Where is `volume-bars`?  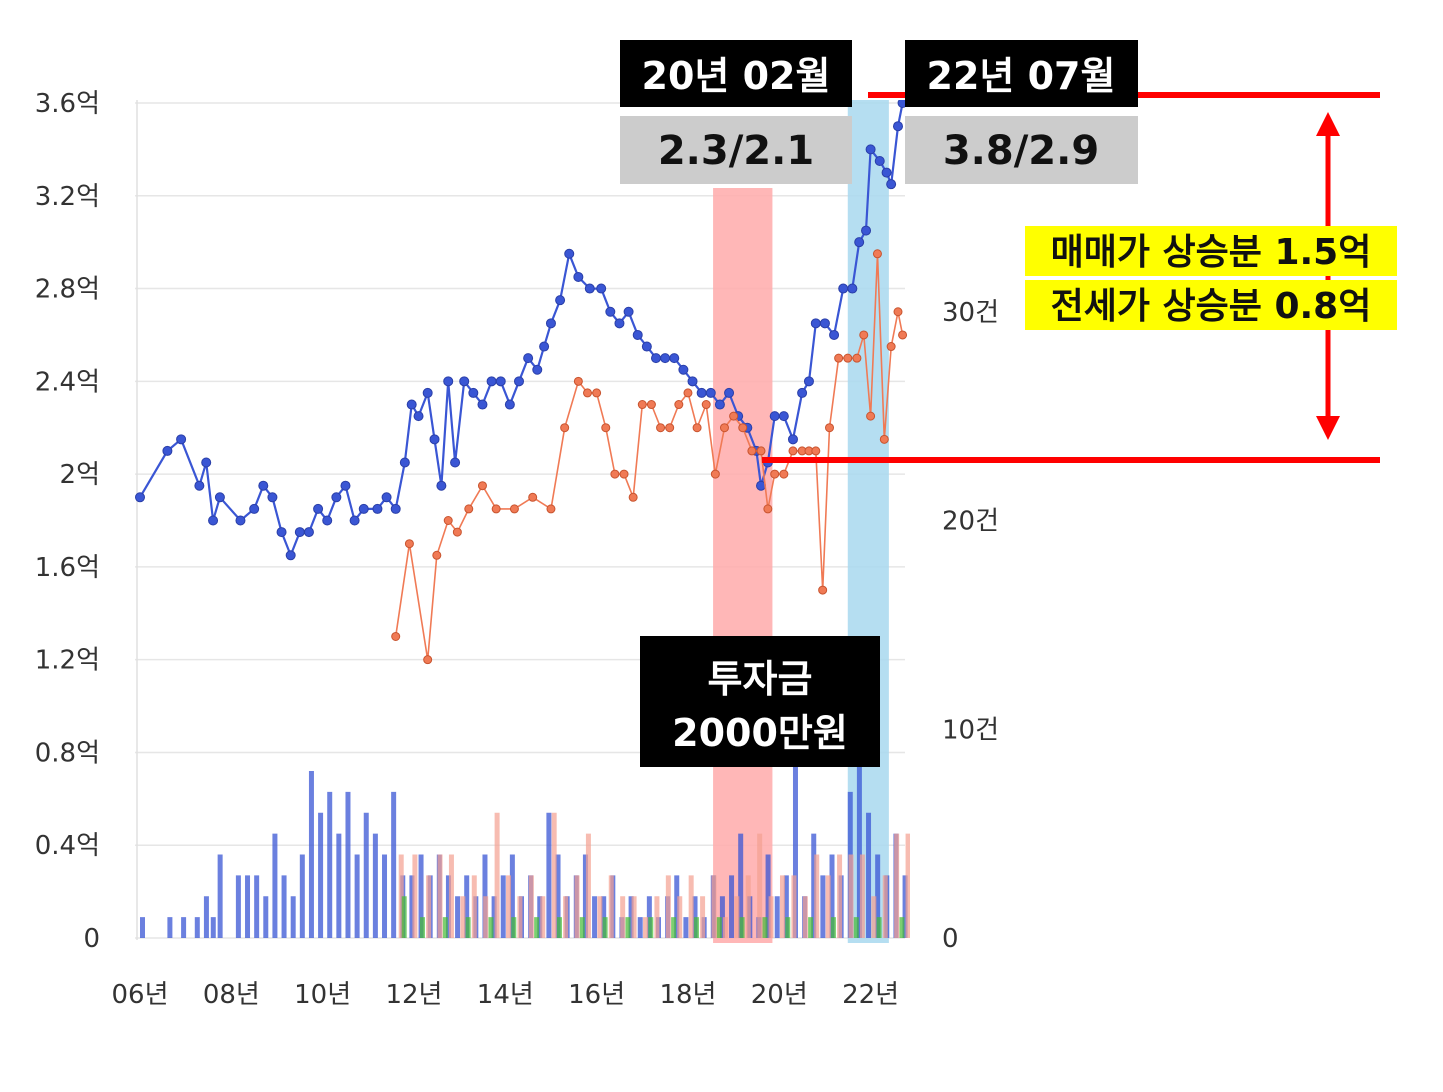 volume-bars is located at coordinates (525, 833).